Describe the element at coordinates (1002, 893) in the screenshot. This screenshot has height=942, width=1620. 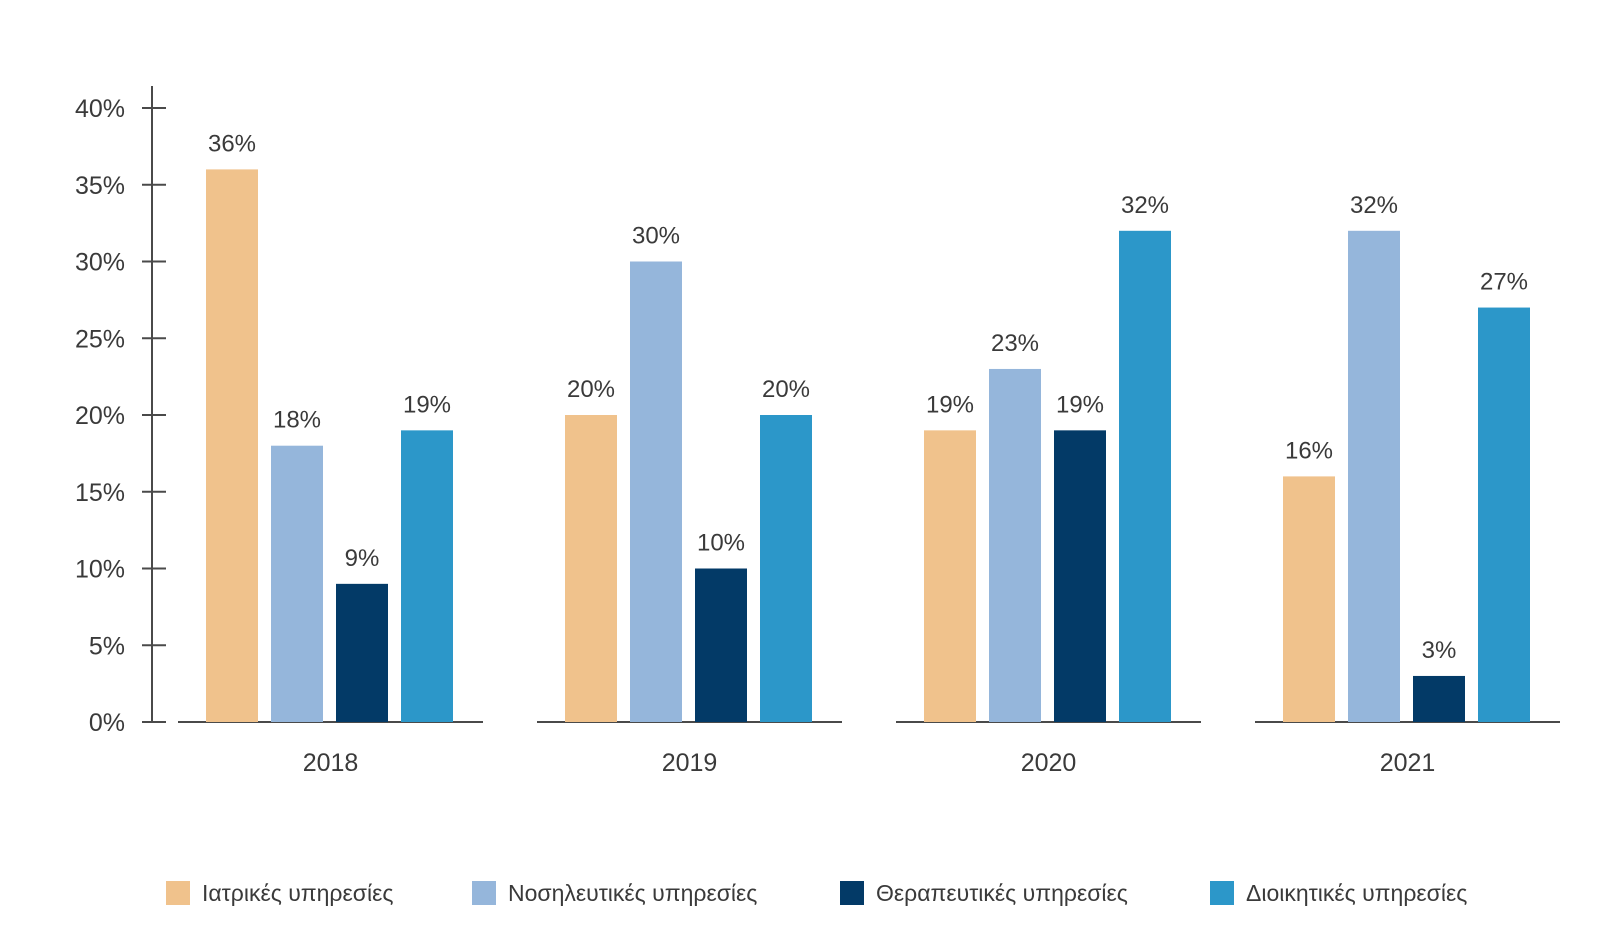
I see `legend-label: Θεραπευτικές υπηρεσίες` at that location.